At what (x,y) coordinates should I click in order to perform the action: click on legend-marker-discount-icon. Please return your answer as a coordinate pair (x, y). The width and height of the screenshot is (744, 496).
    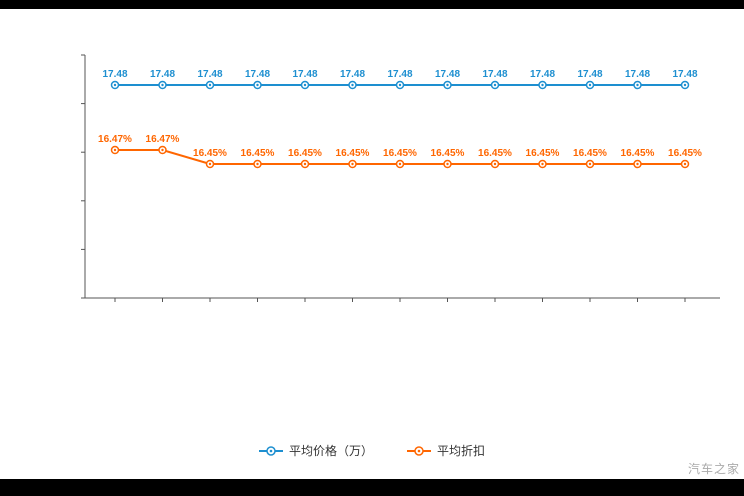
    Looking at the image, I should click on (419, 450).